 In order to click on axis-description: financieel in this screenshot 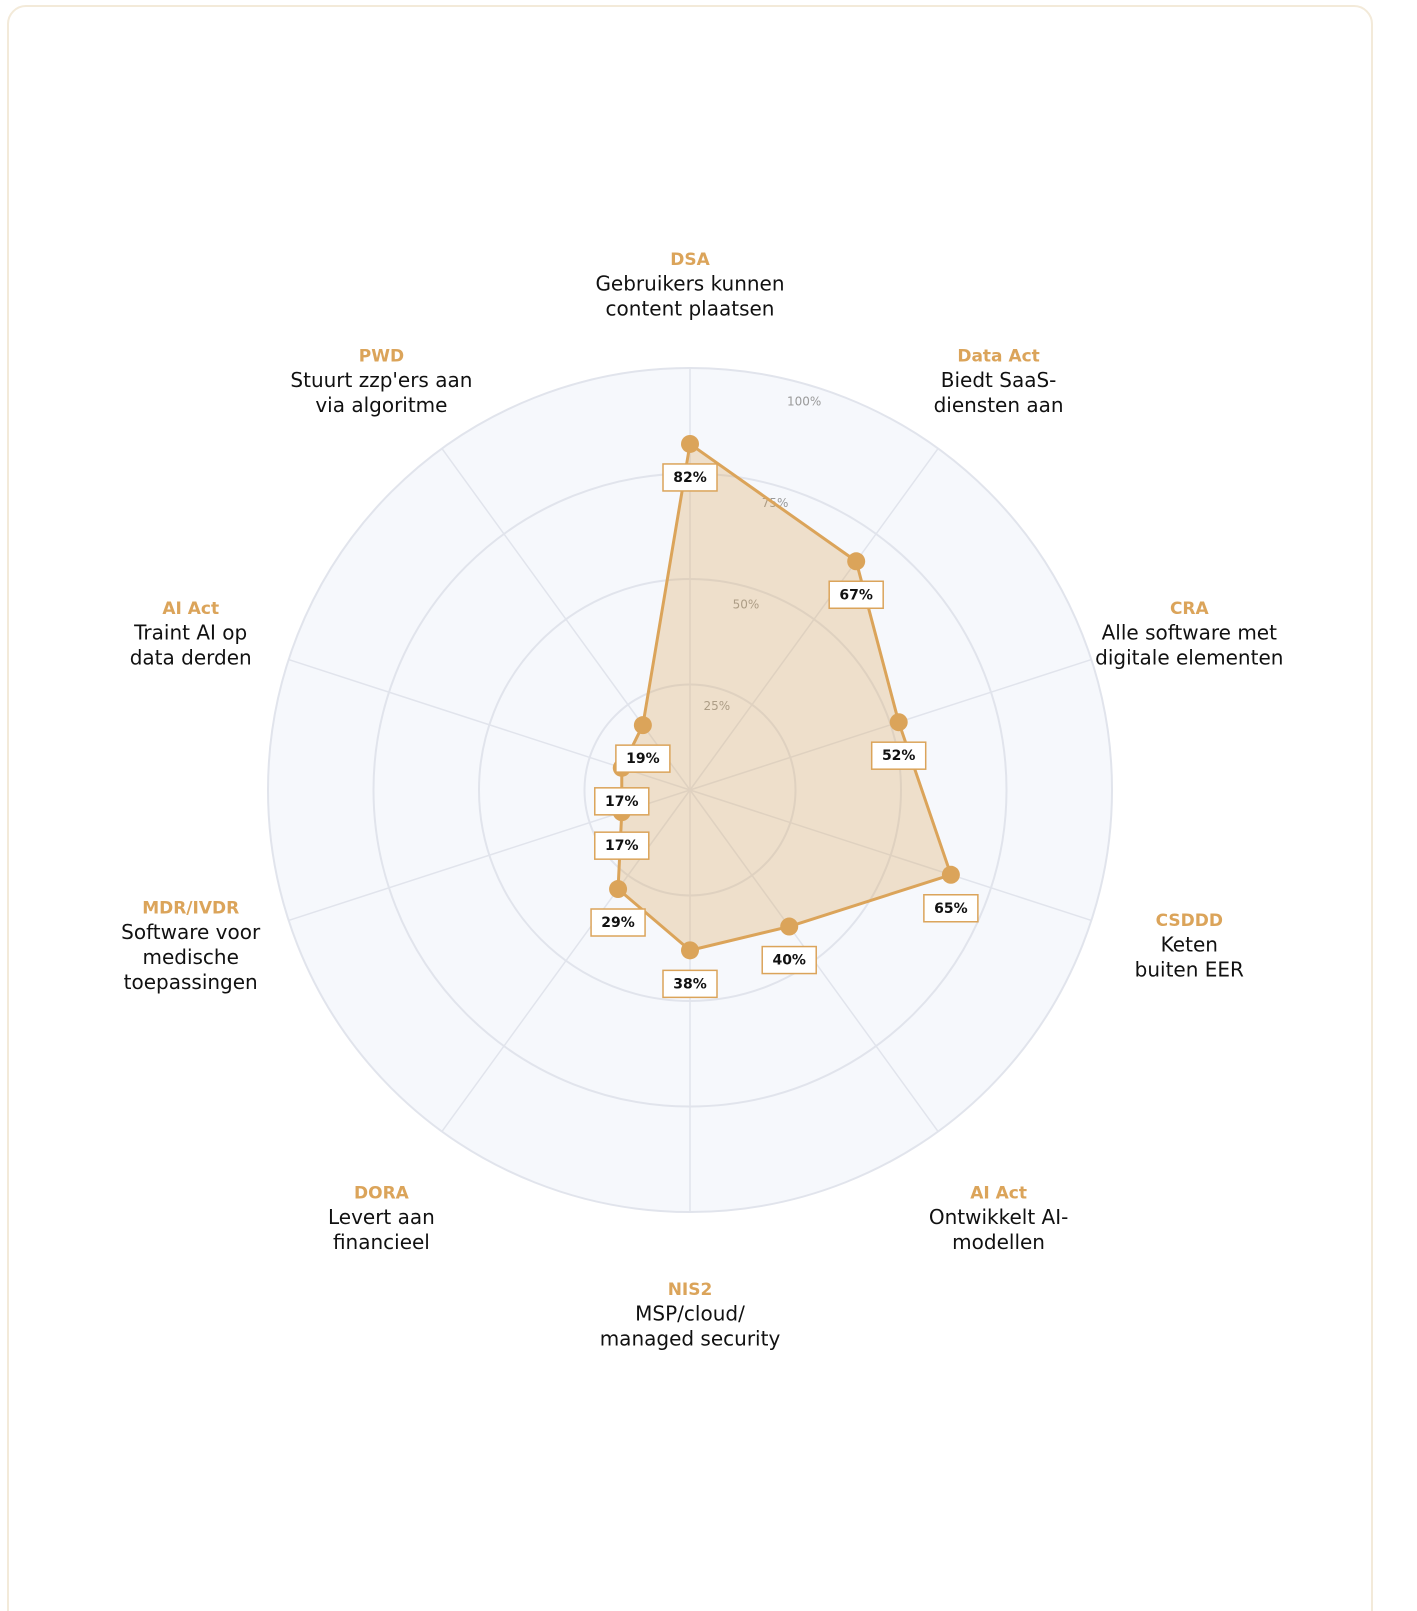, I will do `click(381, 1242)`.